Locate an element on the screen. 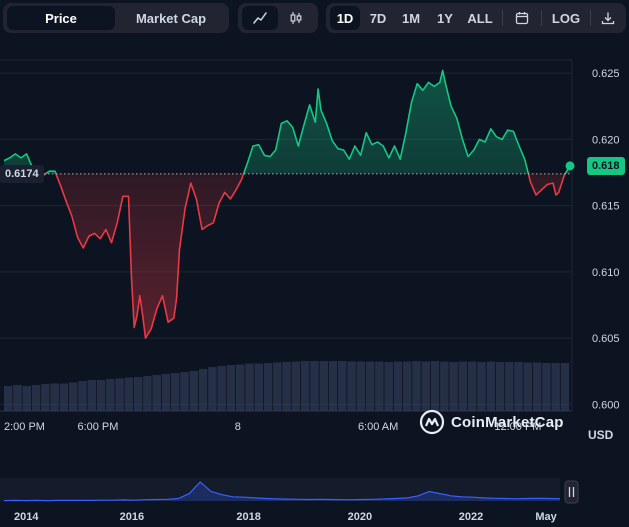 This screenshot has height=527, width=629. time-range-tabs: 1D 7D 1M 1Y ALL LOG is located at coordinates (476, 18).